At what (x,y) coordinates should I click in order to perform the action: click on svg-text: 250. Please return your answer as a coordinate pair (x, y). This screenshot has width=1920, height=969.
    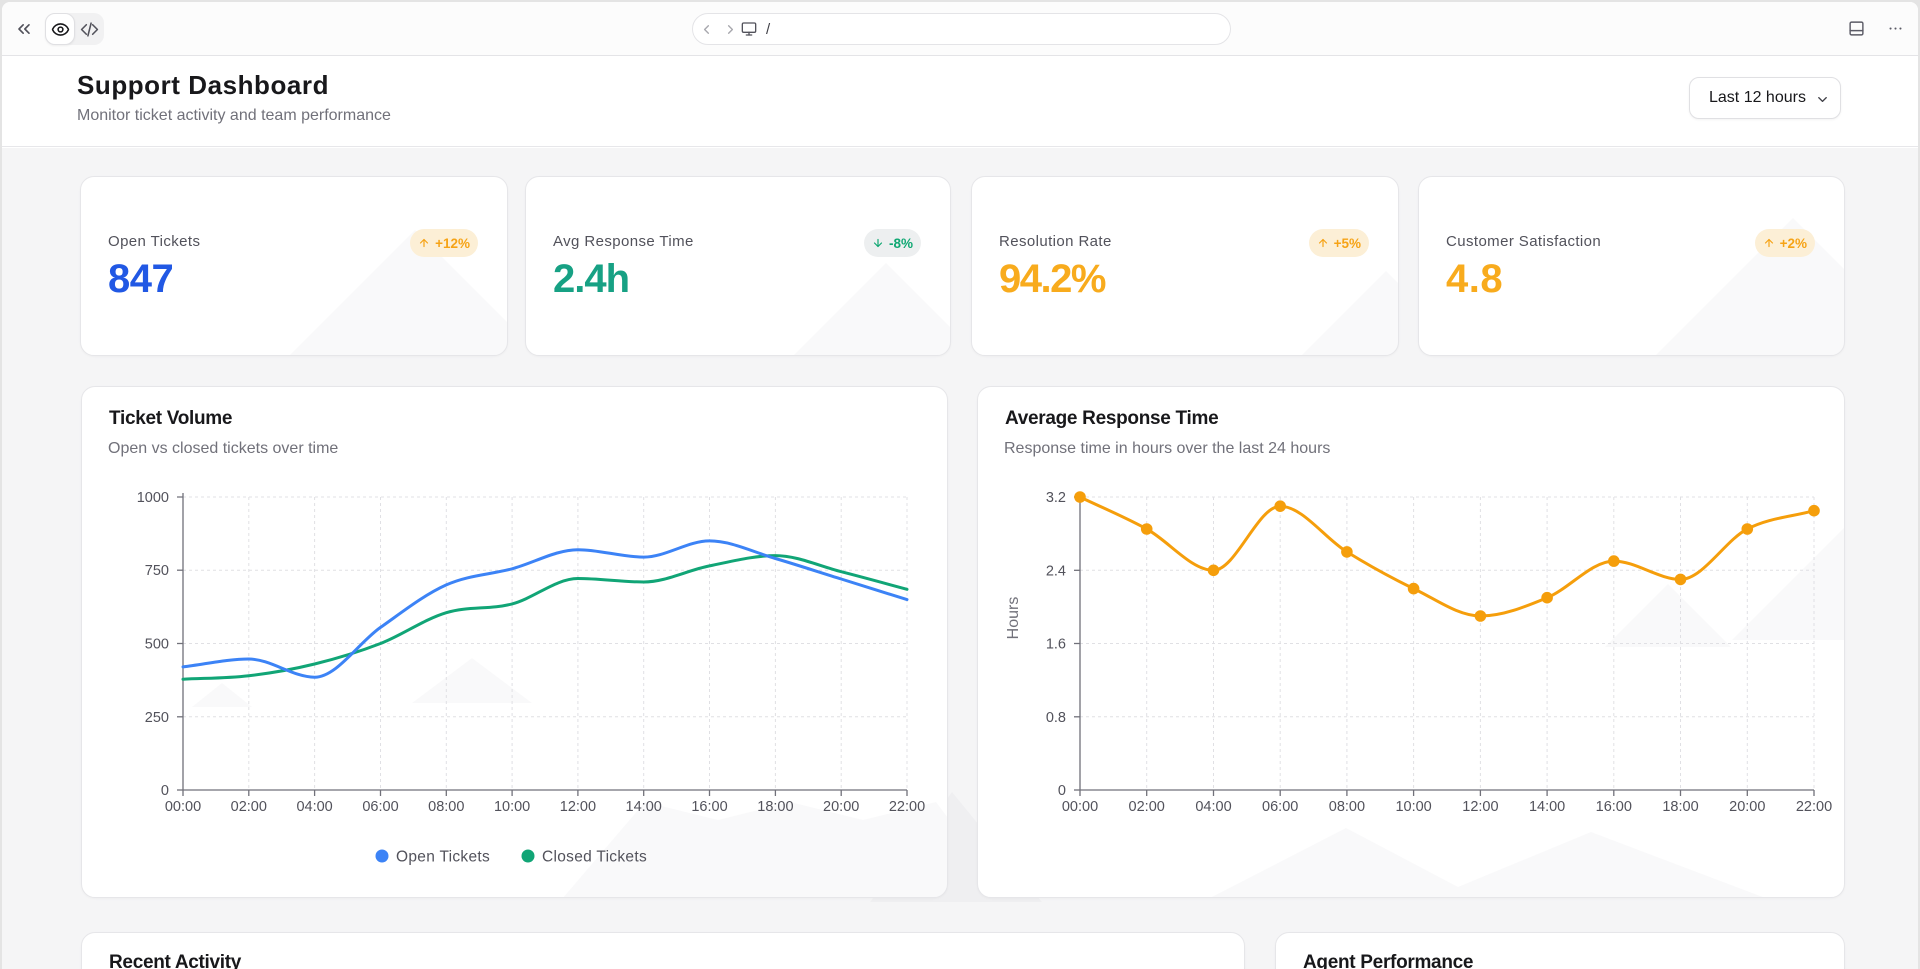
    Looking at the image, I should click on (157, 718).